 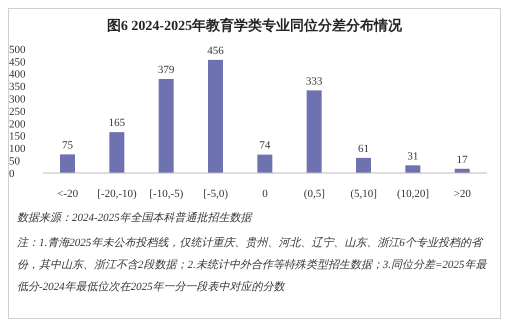 I want to click on x-tick-label: (10,20], so click(x=413, y=194).